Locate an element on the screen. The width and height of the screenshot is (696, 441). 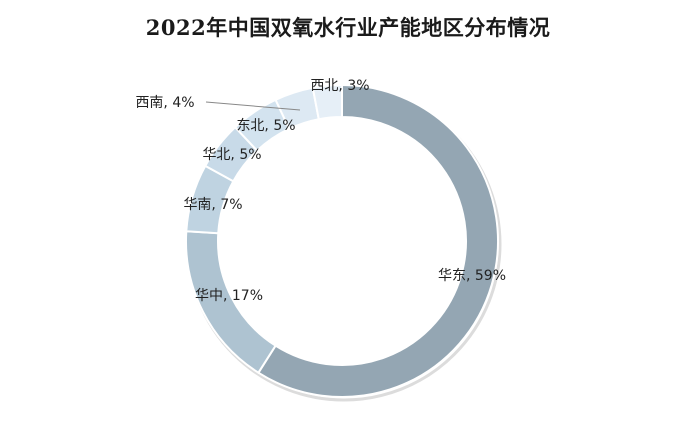
slice-label: 西南, 4% is located at coordinates (164, 103).